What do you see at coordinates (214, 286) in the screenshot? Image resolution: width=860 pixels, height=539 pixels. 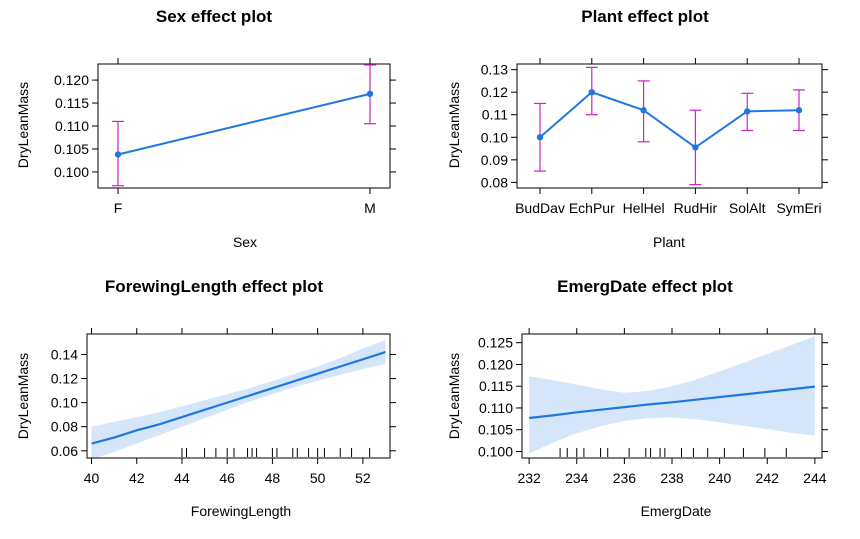 I see `panel-title: ForewingLength effect plot` at bounding box center [214, 286].